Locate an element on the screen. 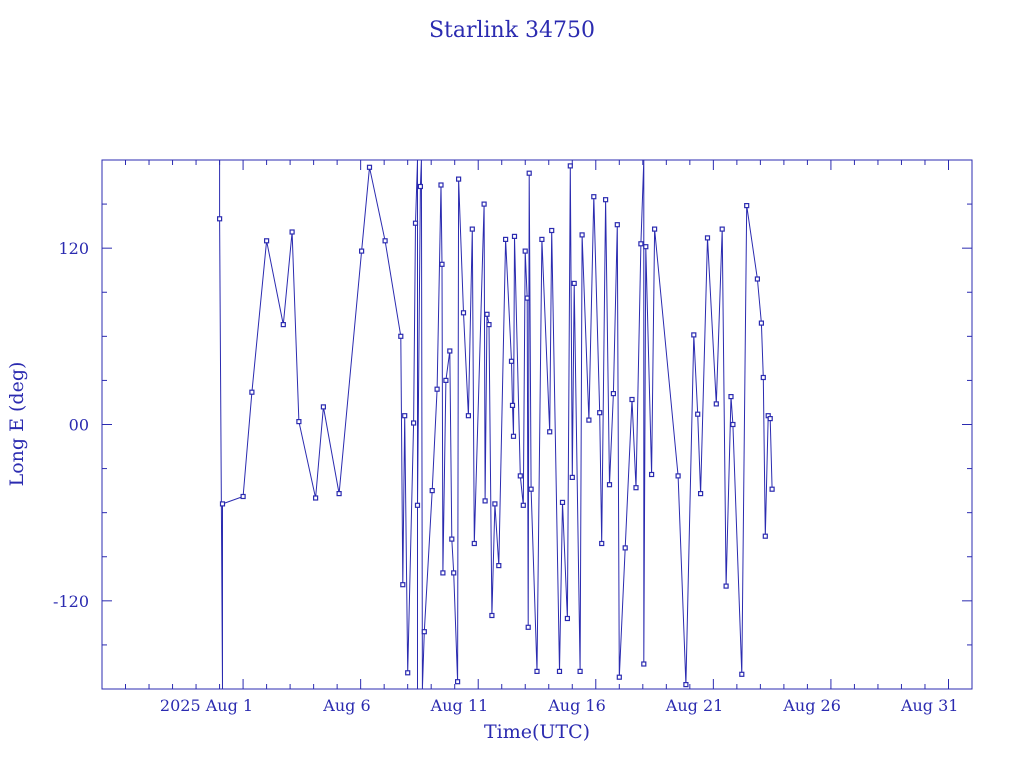 Image resolution: width=1024 pixels, height=768 pixels. y-tick-label: 120 is located at coordinates (73, 248).